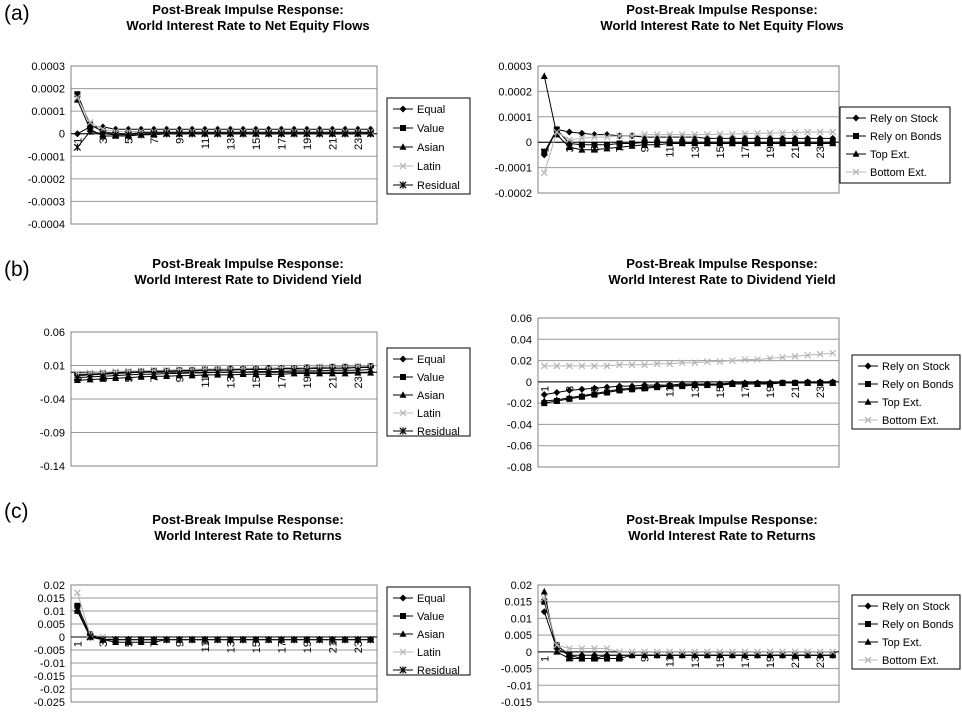 The width and height of the screenshot is (962, 713). Describe the element at coordinates (428, 392) in the screenshot. I see `legend: Equal Value Asian Latin Residual` at that location.